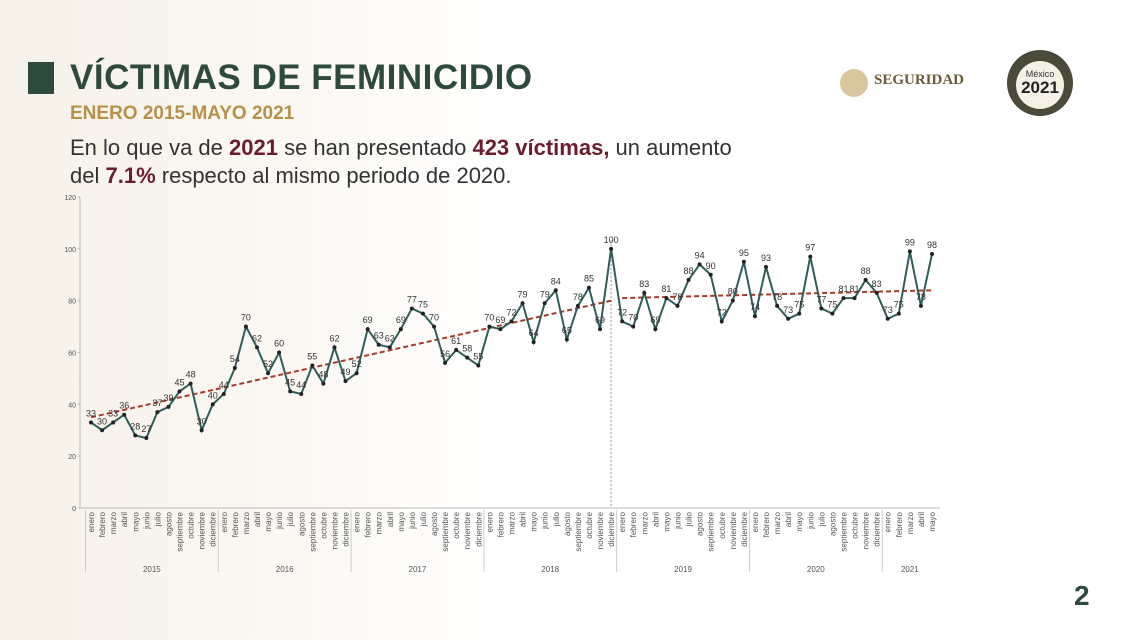 The height and width of the screenshot is (640, 1136). I want to click on value-label: 37, so click(157, 403).